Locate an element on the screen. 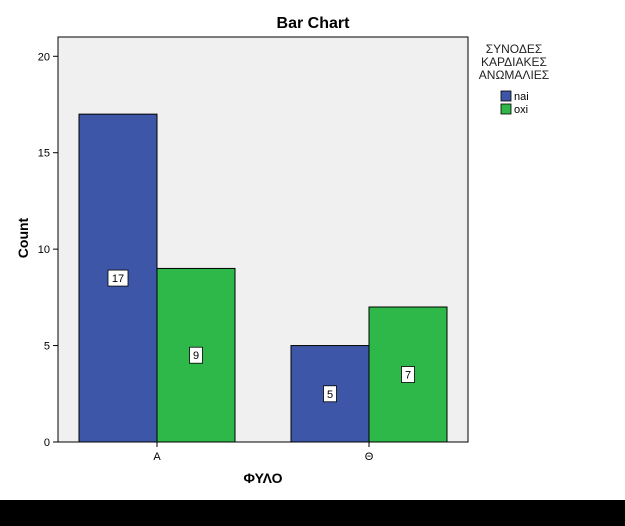 The width and height of the screenshot is (625, 526). data-label: 5 is located at coordinates (330, 395).